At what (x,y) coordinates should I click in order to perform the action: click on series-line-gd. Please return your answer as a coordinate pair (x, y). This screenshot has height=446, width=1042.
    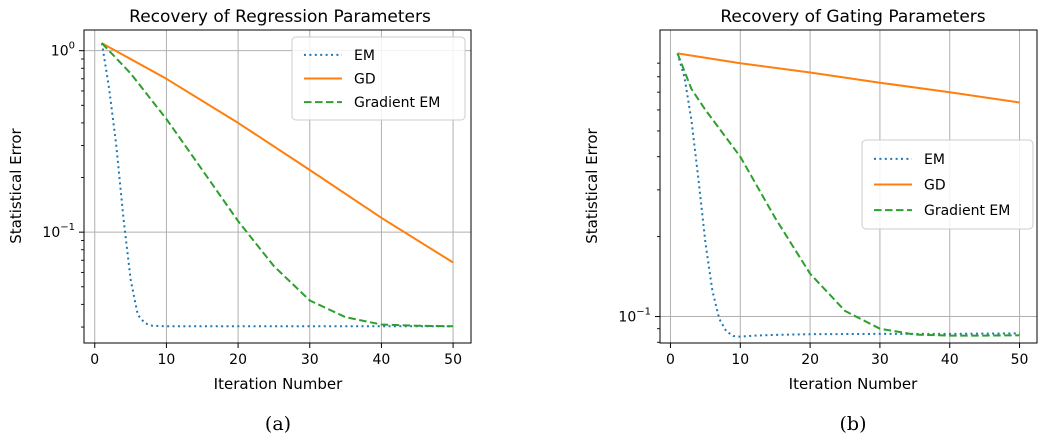
    Looking at the image, I should click on (848, 78).